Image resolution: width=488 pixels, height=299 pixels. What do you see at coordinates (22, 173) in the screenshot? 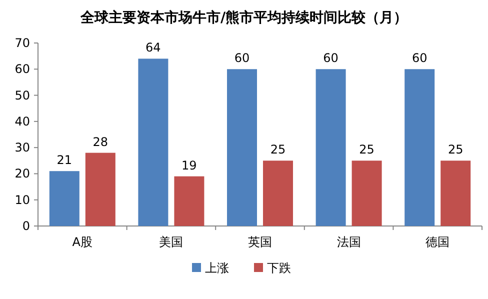
I see `y-tick-label: 20` at bounding box center [22, 173].